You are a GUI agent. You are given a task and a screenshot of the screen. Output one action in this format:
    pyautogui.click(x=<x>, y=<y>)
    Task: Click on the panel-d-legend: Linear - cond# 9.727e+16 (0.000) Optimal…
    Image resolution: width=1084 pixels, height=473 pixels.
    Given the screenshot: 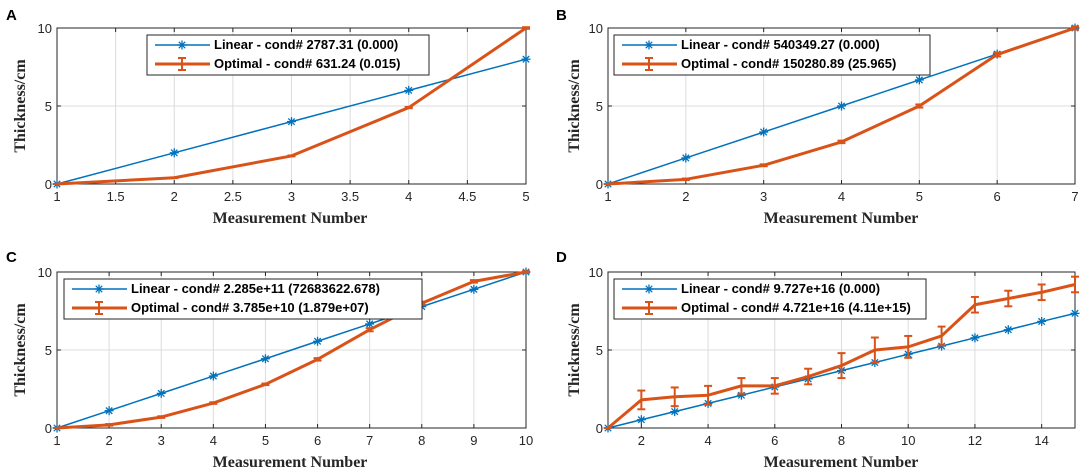 What is the action you would take?
    pyautogui.click(x=770, y=299)
    